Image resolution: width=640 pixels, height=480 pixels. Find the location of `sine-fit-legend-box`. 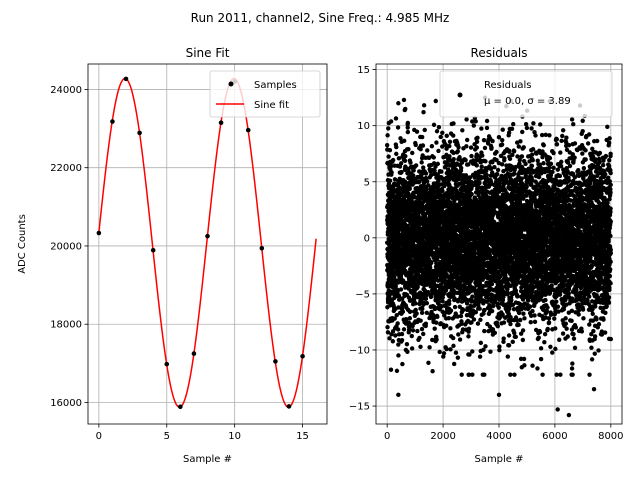

sine-fit-legend-box is located at coordinates (265, 94).